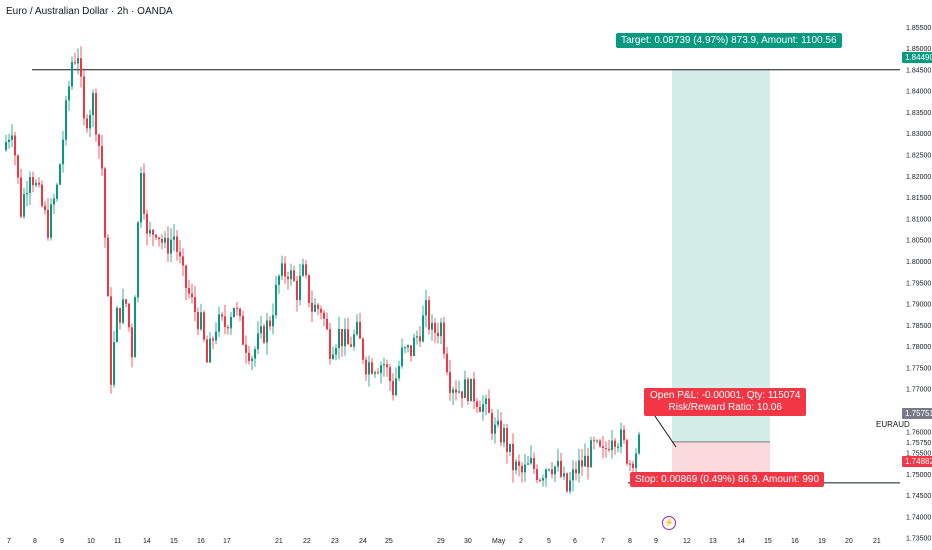 The height and width of the screenshot is (550, 932). What do you see at coordinates (893, 424) in the screenshot?
I see `symbol-label: EURAUD` at bounding box center [893, 424].